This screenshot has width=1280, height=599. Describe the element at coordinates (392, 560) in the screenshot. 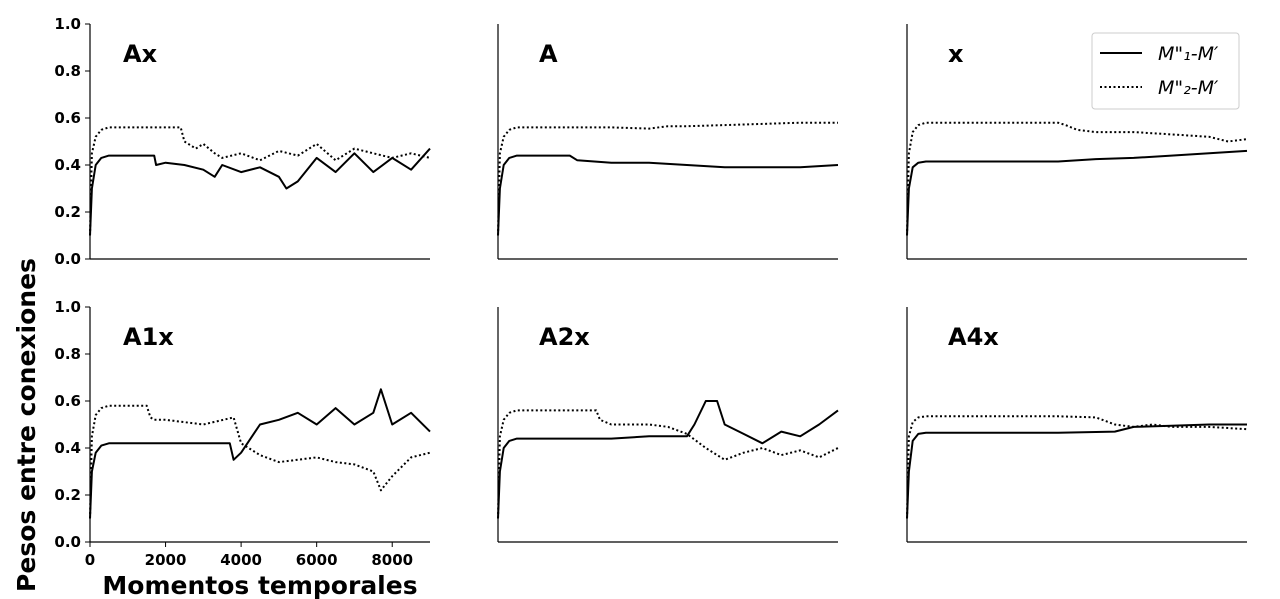

I see `x-tick-label: 8000` at that location.